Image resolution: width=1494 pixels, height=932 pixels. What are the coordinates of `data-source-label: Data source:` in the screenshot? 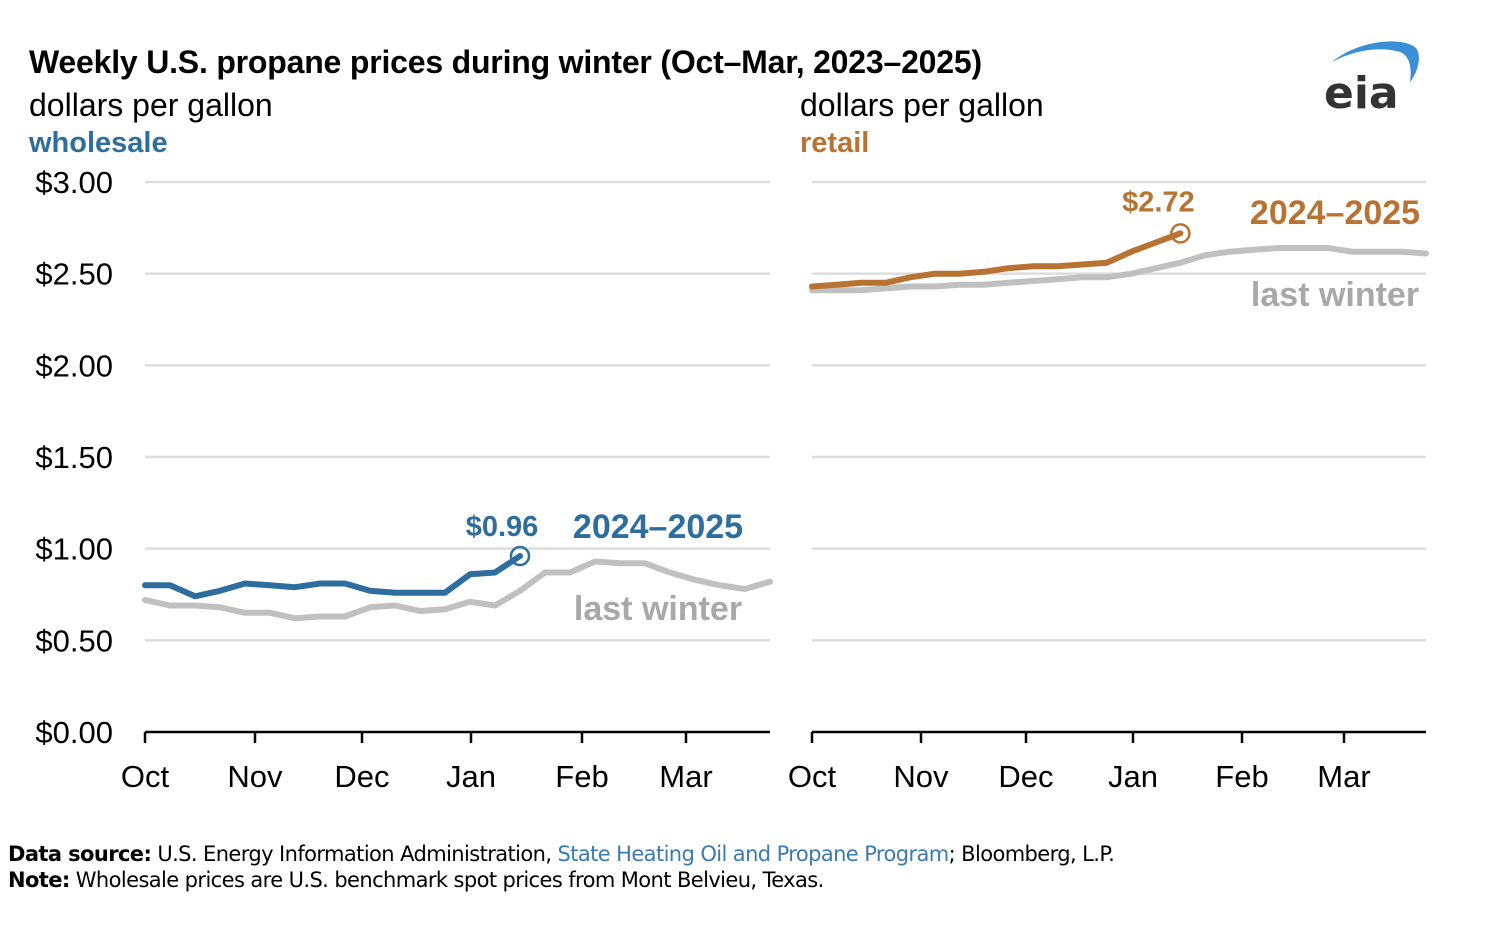 It's located at (80, 854).